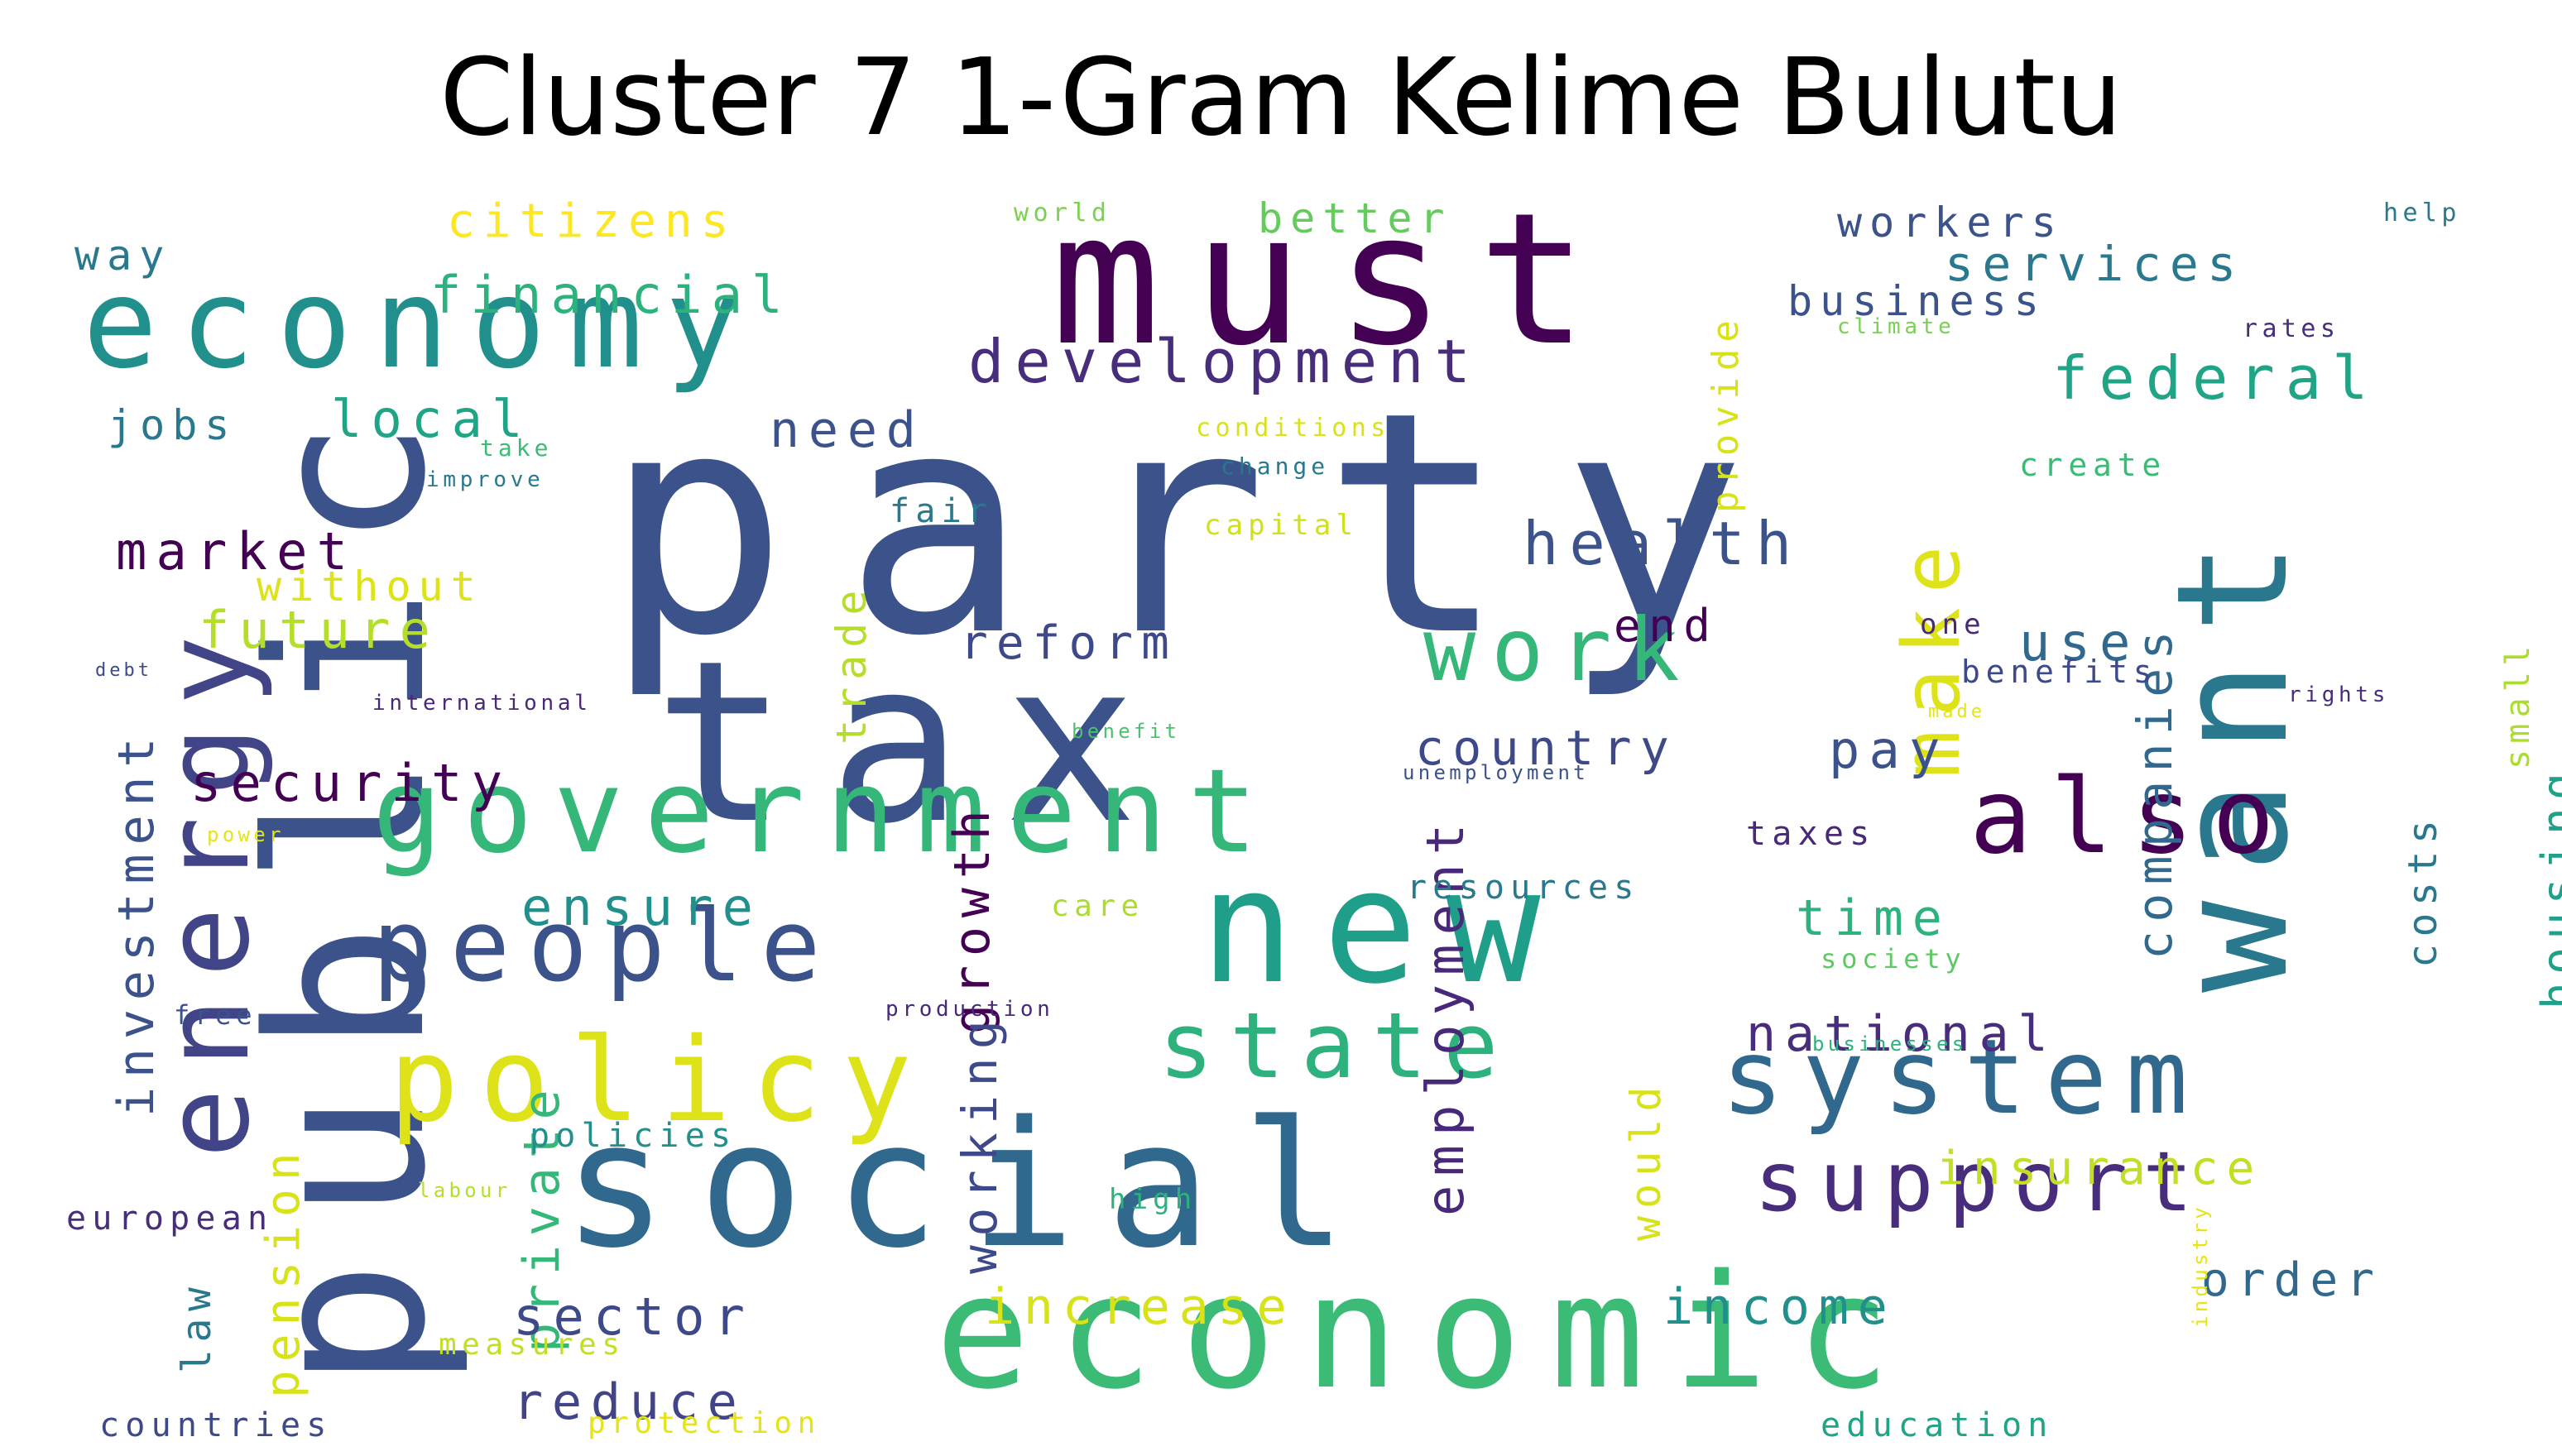 The width and height of the screenshot is (2562, 1456). Describe the element at coordinates (2099, 1168) in the screenshot. I see `word-insurance: insurance` at that location.